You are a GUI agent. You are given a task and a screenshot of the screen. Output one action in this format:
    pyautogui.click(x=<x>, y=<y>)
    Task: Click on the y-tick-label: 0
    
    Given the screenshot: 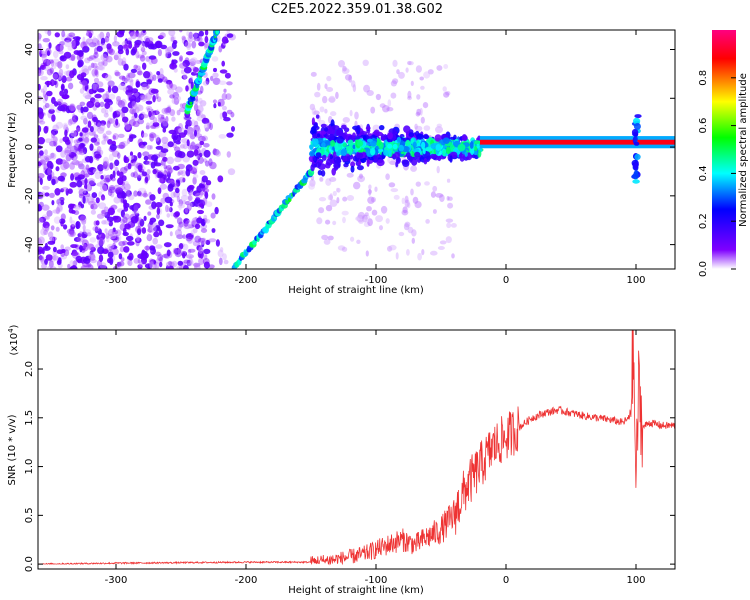 What is the action you would take?
    pyautogui.click(x=29, y=147)
    